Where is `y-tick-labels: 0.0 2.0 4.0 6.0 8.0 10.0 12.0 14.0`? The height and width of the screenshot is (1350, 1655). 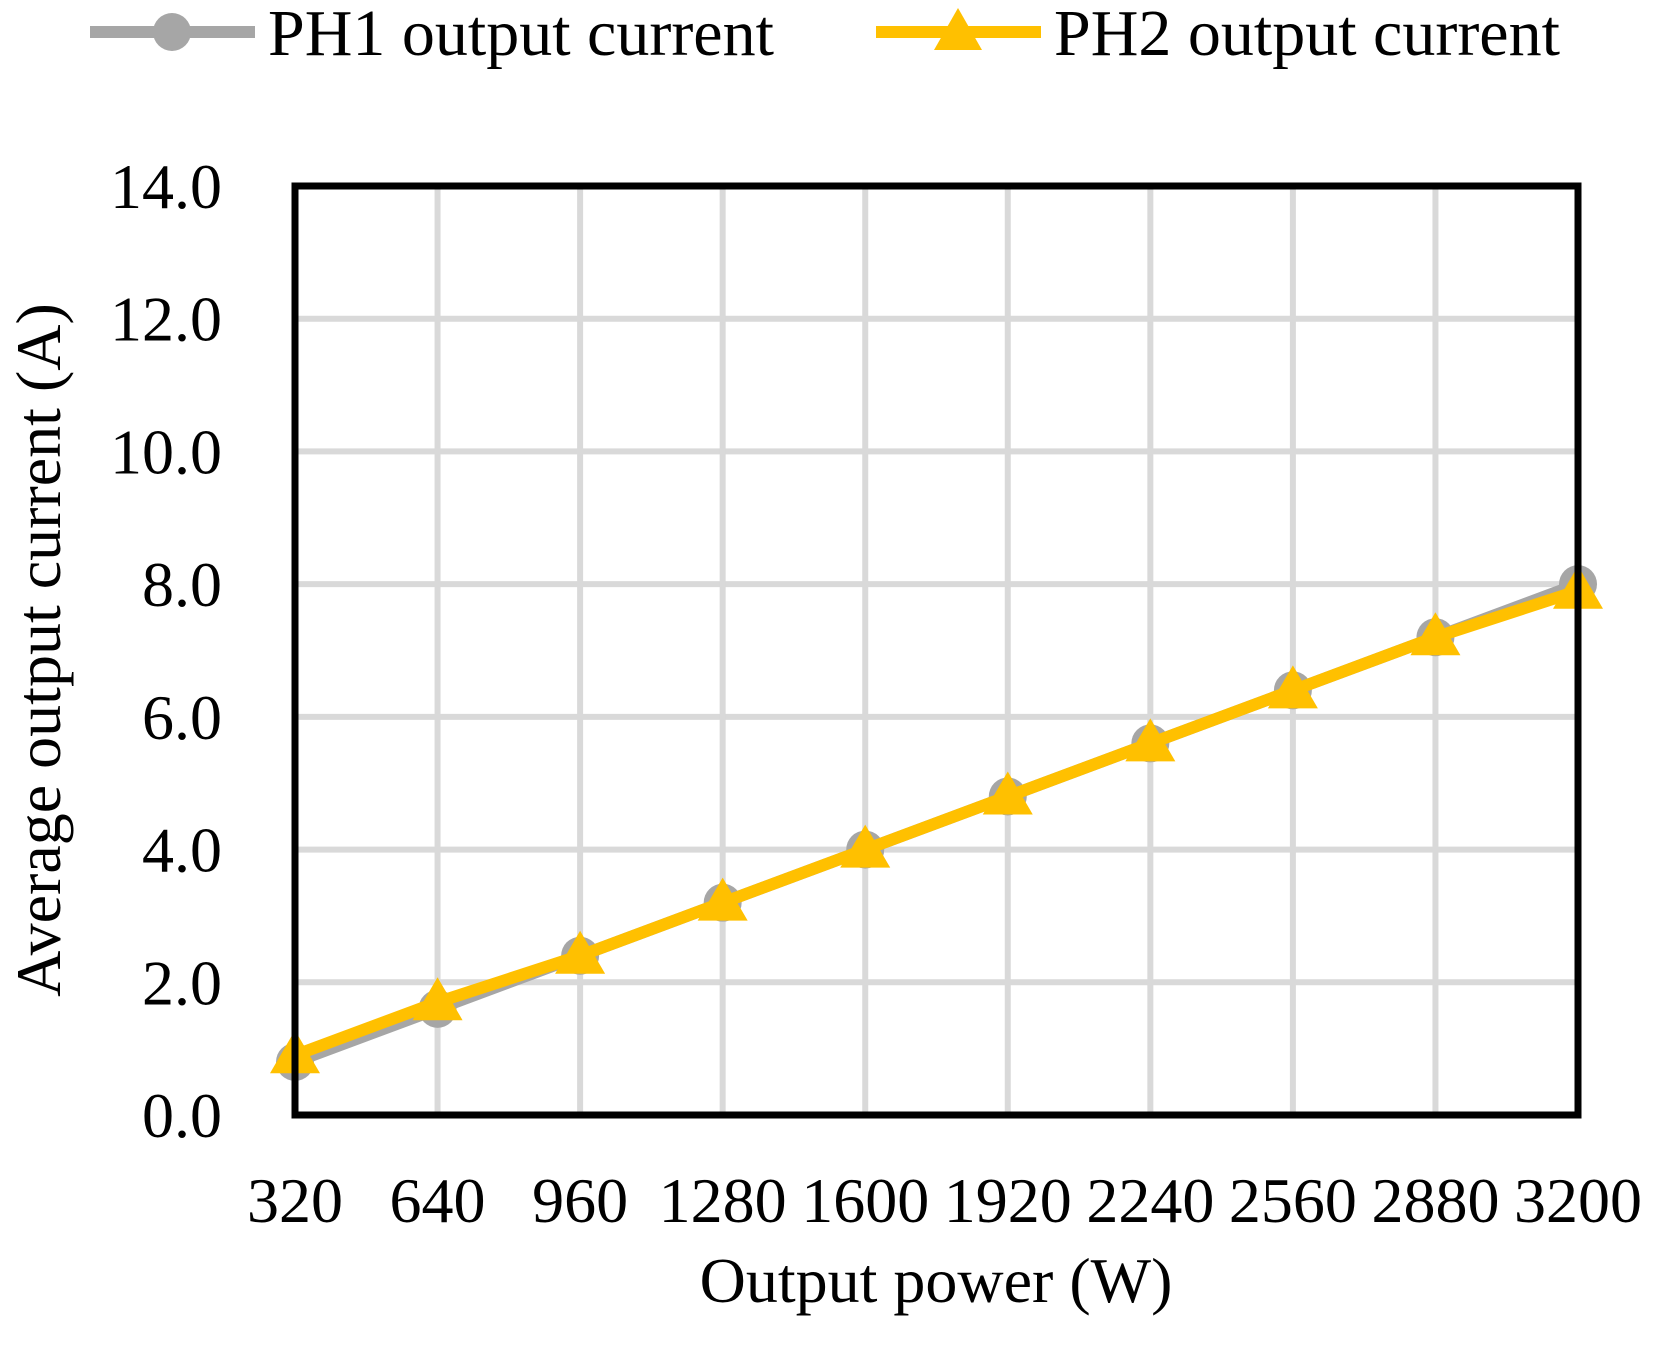 y-tick-labels: 0.0 2.0 4.0 6.0 8.0 10.0 12.0 14.0 is located at coordinates (166, 651).